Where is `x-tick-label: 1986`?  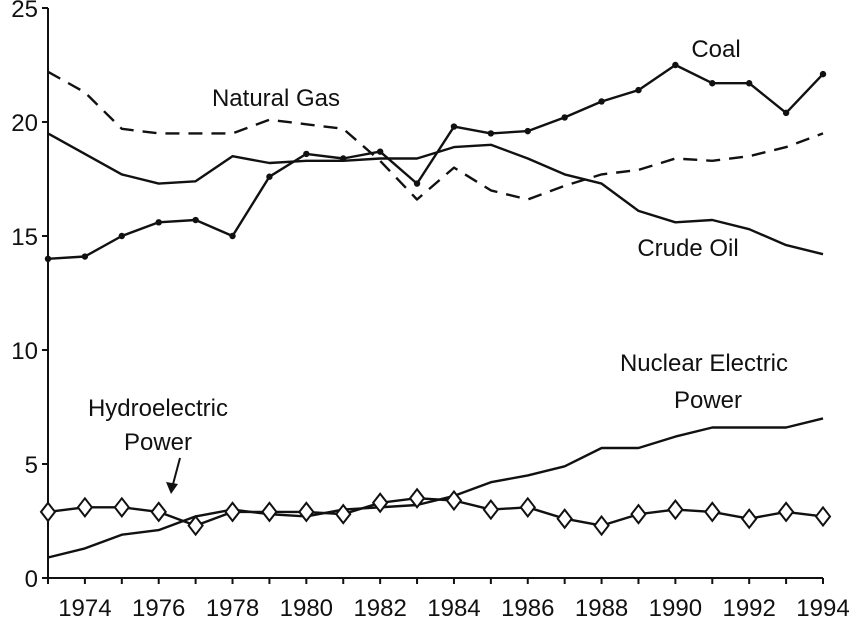
x-tick-label: 1986 is located at coordinates (527, 608).